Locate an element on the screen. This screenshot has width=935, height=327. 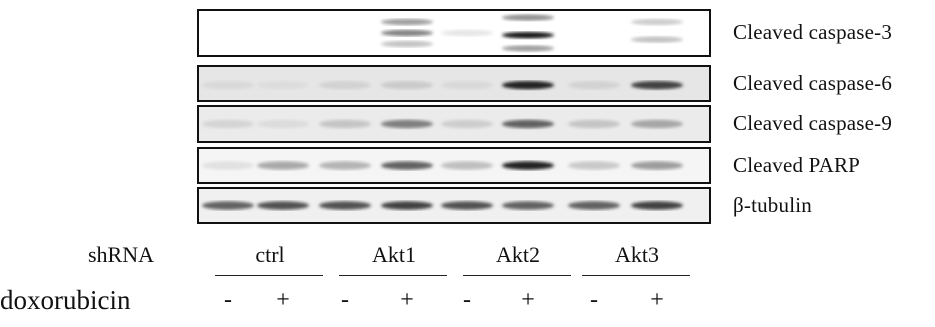
blot-label: Cleaved caspase-6 is located at coordinates (813, 82).